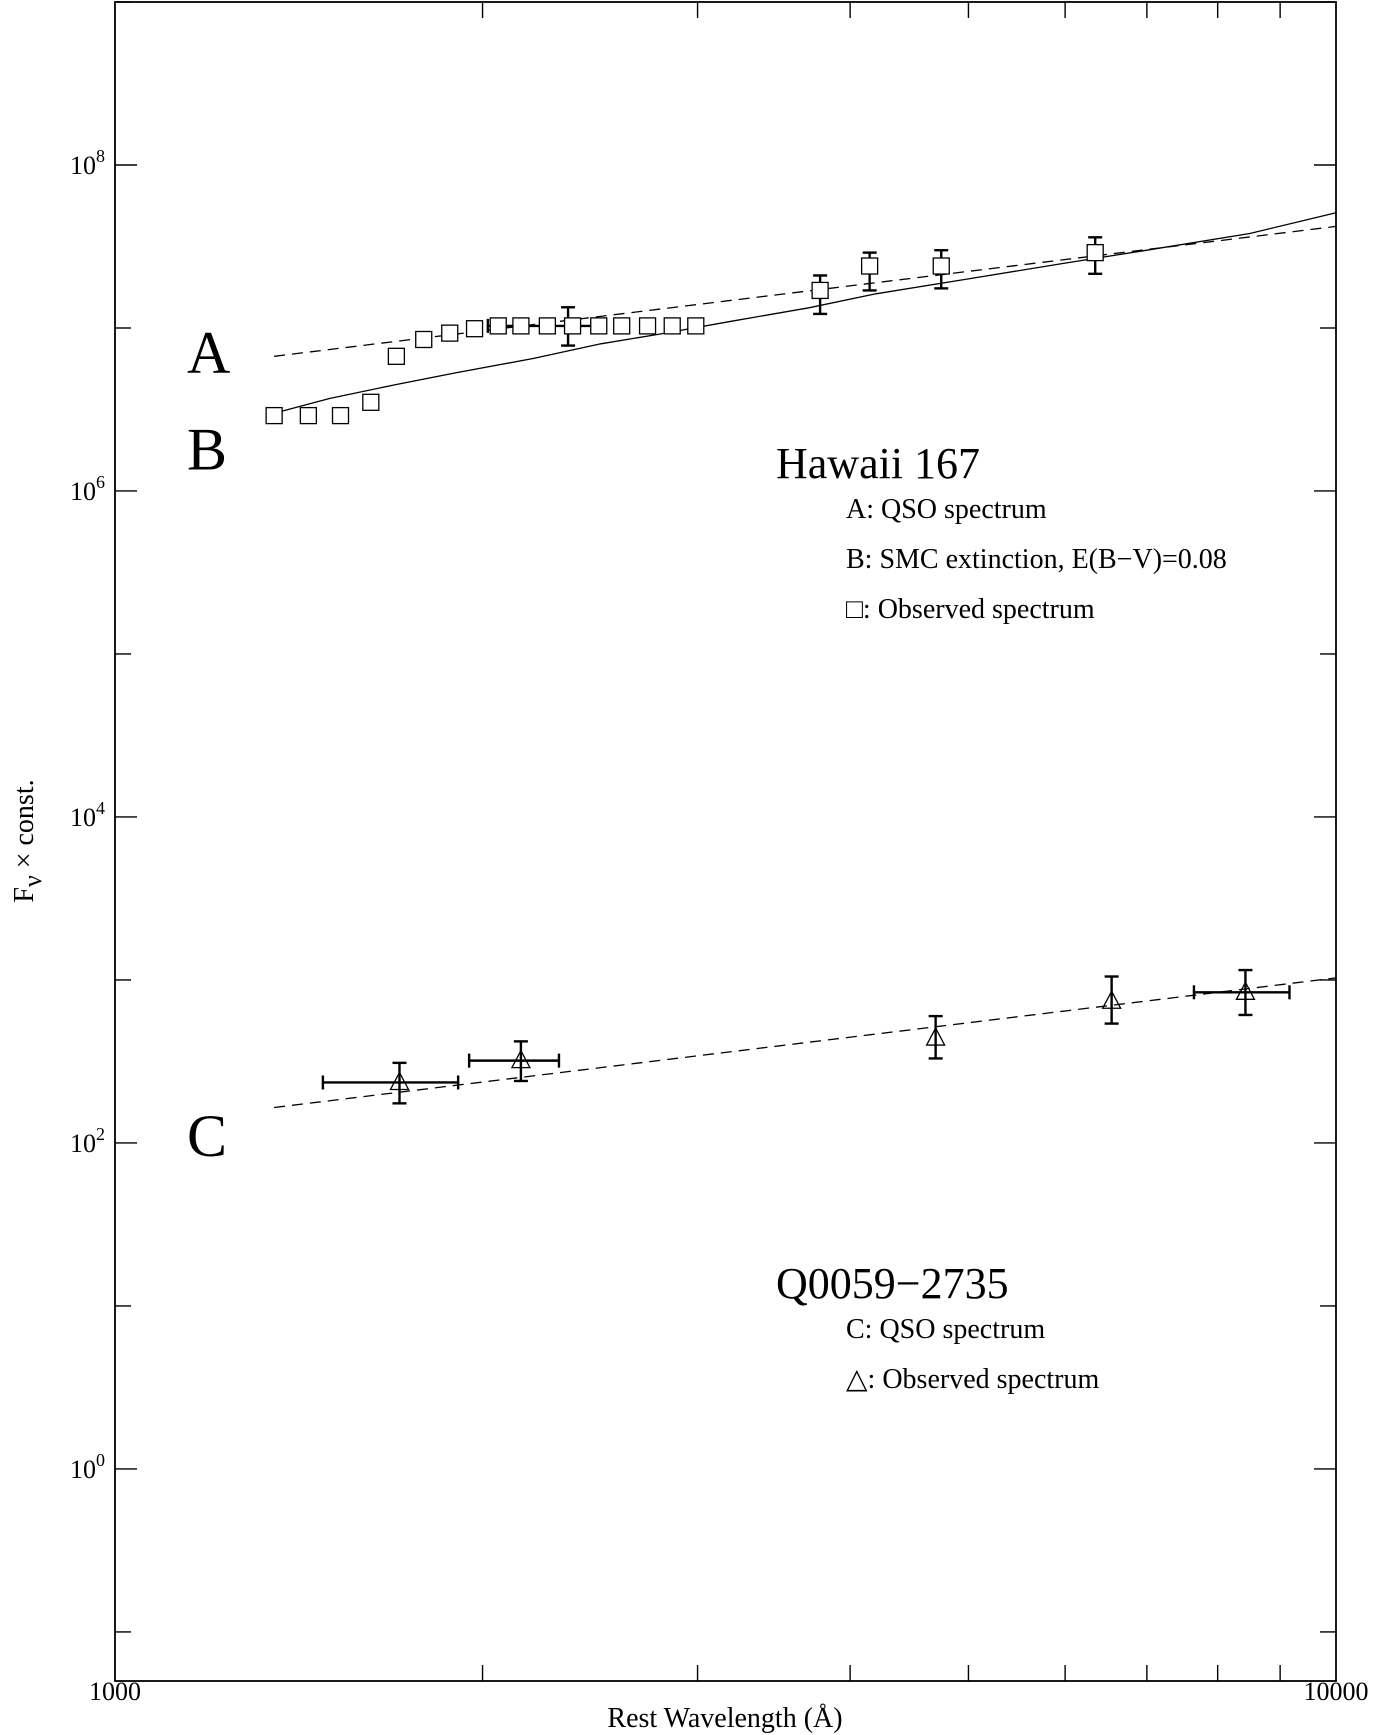 The height and width of the screenshot is (1735, 1398). Describe the element at coordinates (1336, 1691) in the screenshot. I see `x-tick-label: 10000` at that location.